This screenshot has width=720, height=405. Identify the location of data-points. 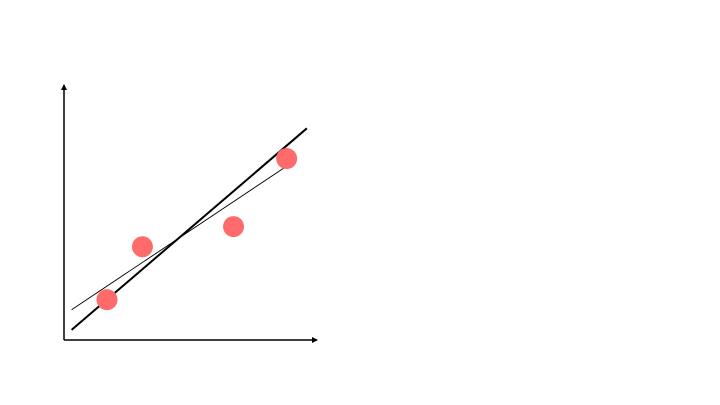
(197, 229).